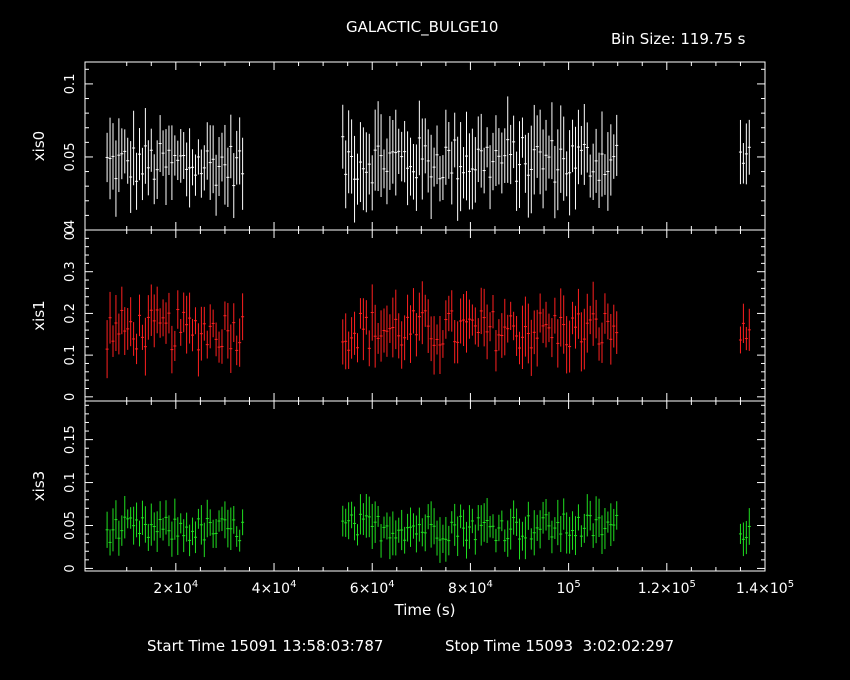  I want to click on y-tick-label: 0.2, so click(70, 313).